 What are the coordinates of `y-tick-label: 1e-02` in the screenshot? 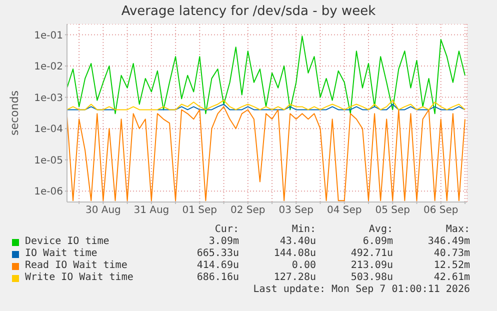 It's located at (48, 67).